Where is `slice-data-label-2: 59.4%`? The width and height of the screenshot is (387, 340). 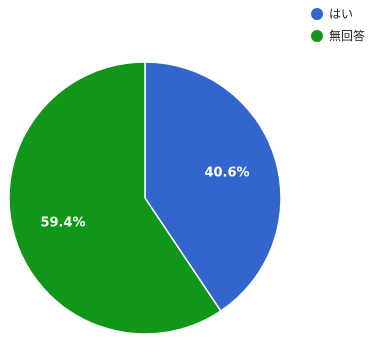 slice-data-label-2: 59.4% is located at coordinates (62, 222).